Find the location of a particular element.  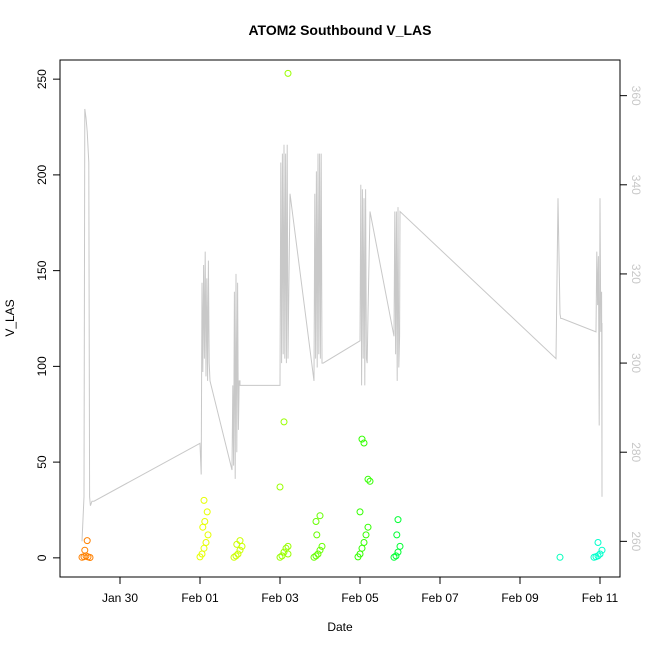

chart-title: ATOM2 Southbound V_LAS is located at coordinates (339, 30).